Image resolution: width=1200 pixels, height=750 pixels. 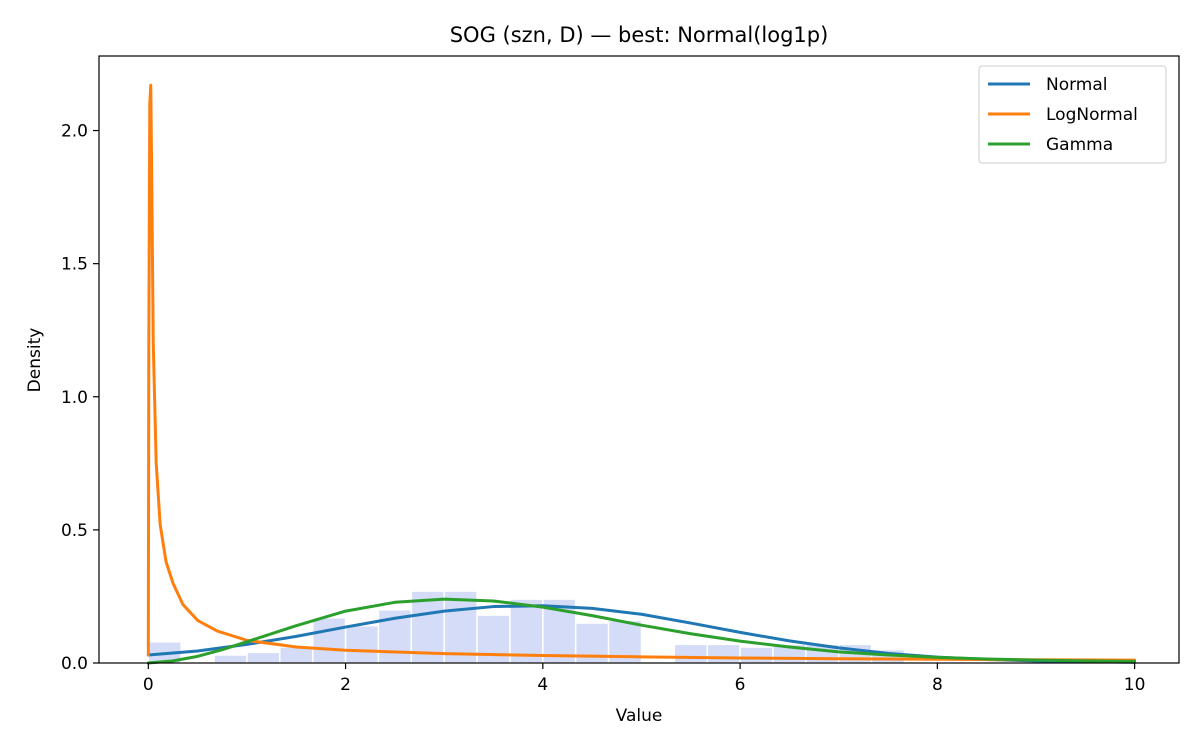 I want to click on legend: Normal LogNormal Gamma, so click(x=1072, y=114).